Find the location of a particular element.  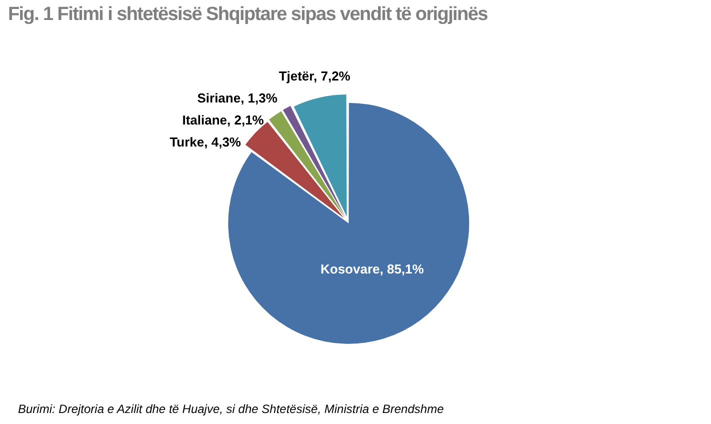

slice-label: Siriane, 1,3% is located at coordinates (237, 98).